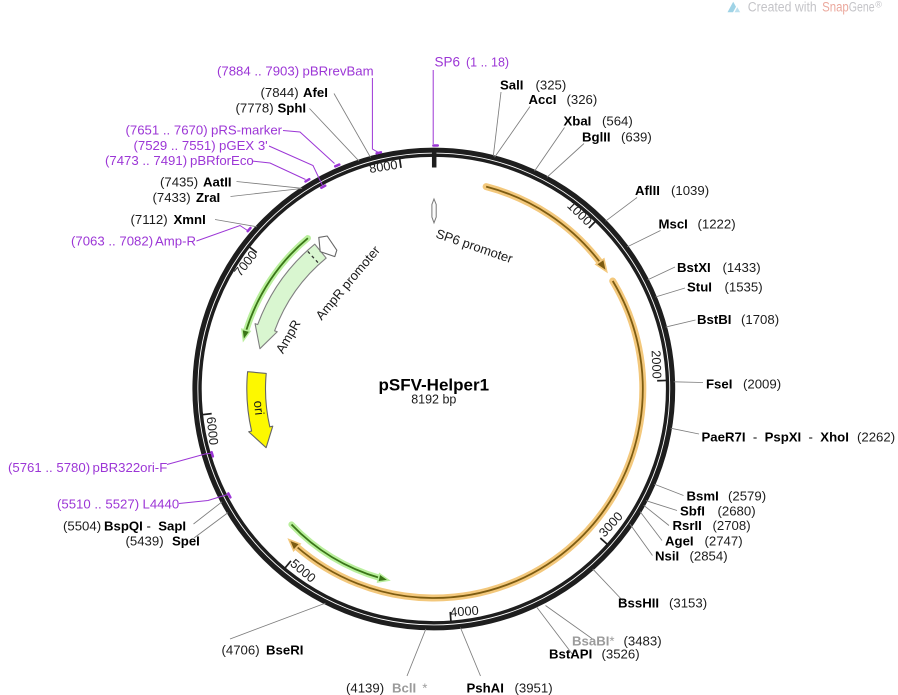  Describe the element at coordinates (292, 108) in the screenshot. I see `svg-text: SphI` at that location.